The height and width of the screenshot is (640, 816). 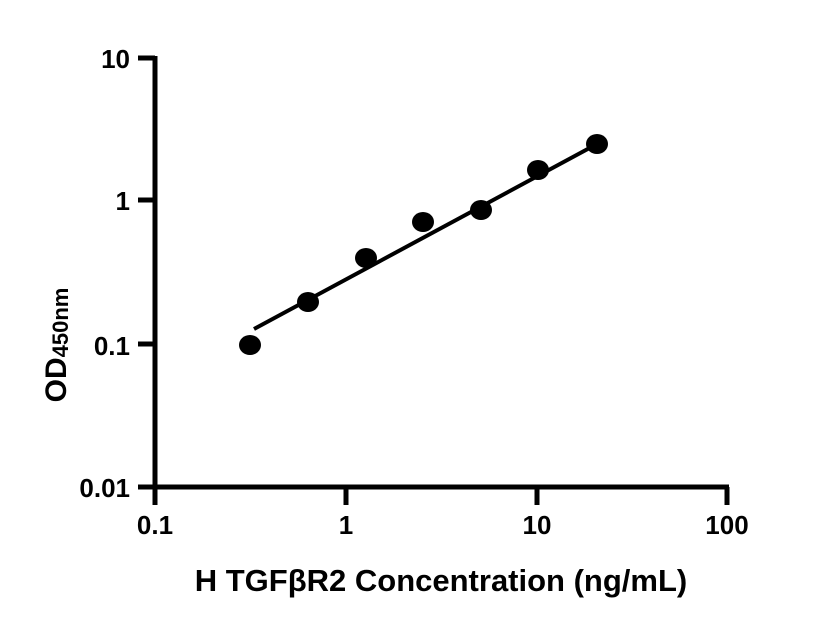 What do you see at coordinates (441, 580) in the screenshot?
I see `x-axis-title: H TGFβR2 Concentration (ng/mL)` at bounding box center [441, 580].